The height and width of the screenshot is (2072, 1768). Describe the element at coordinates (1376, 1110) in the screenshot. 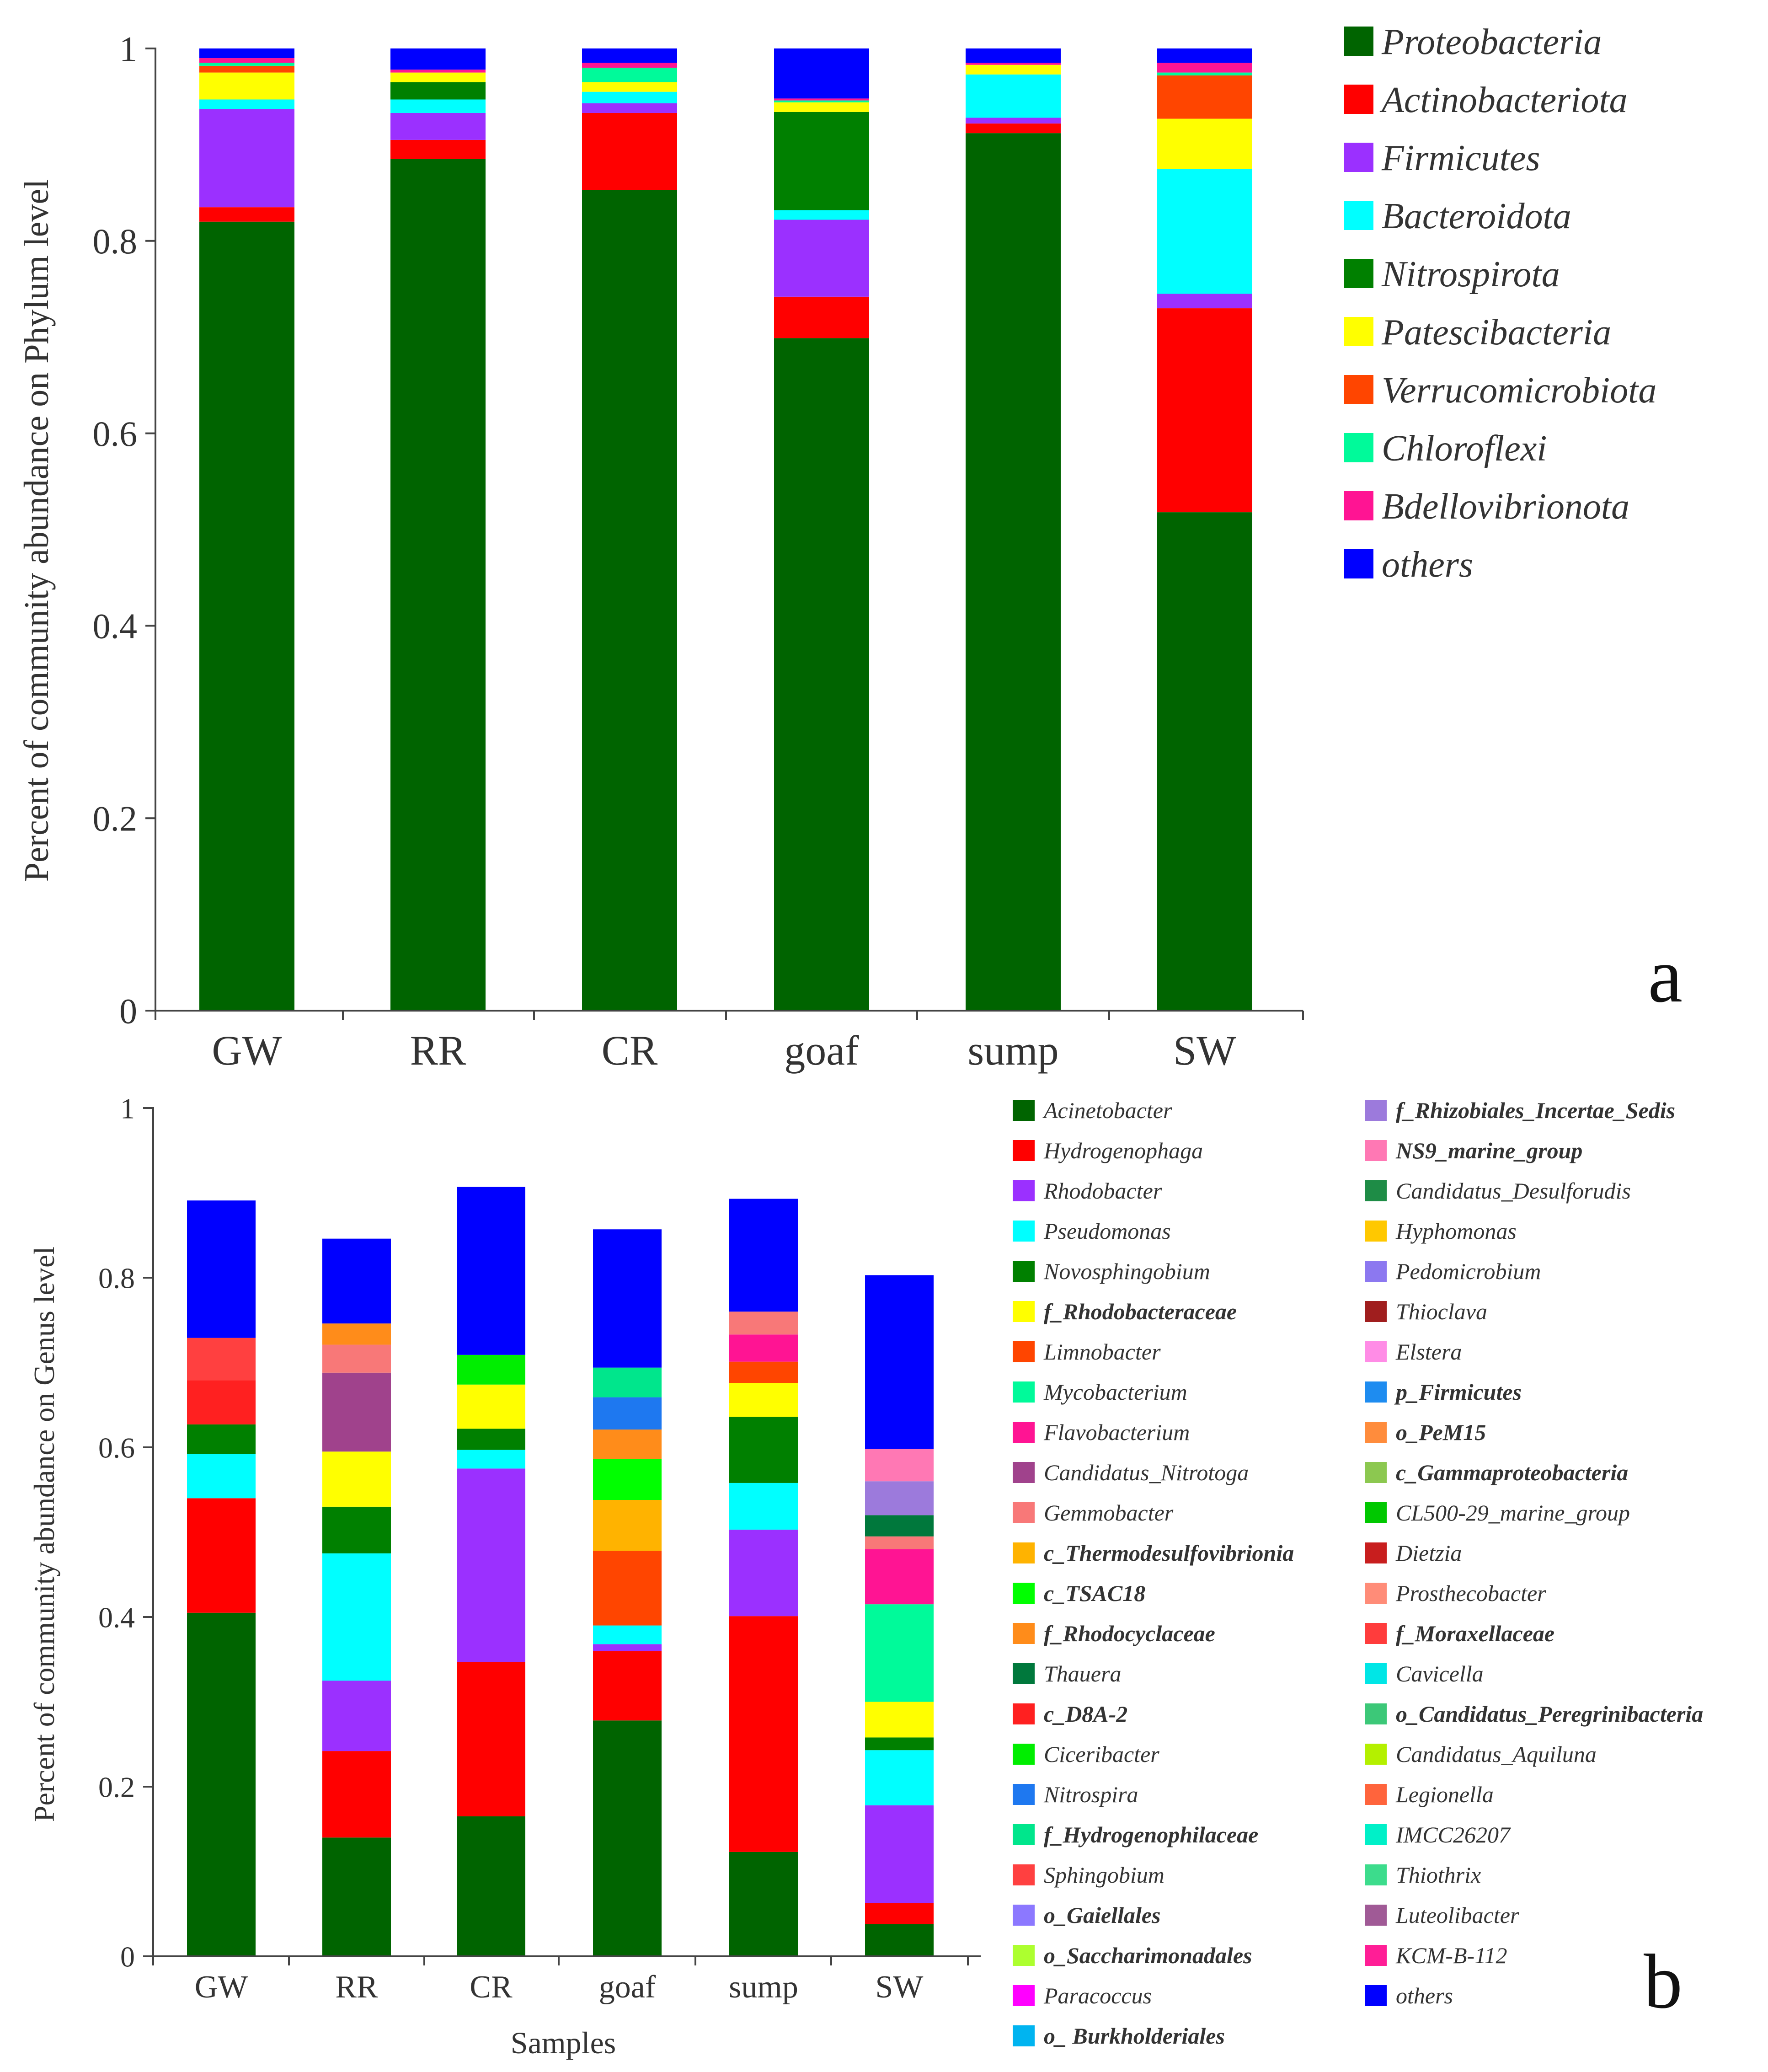

I see `genus-legend-swatch-f-rhizobiales-incertae-sedis` at that location.